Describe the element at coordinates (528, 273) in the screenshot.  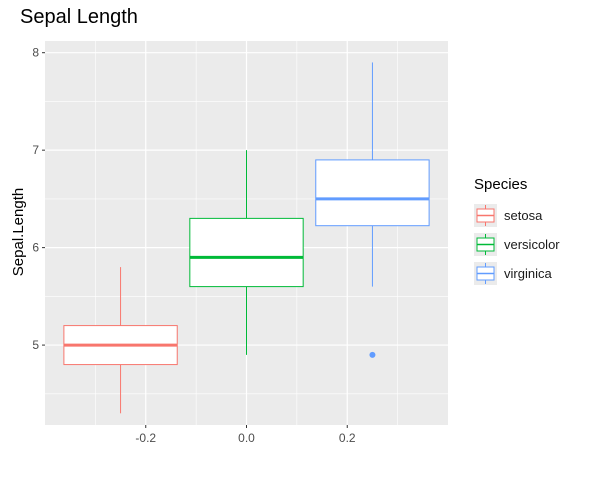
I see `legend-label: virginica` at that location.